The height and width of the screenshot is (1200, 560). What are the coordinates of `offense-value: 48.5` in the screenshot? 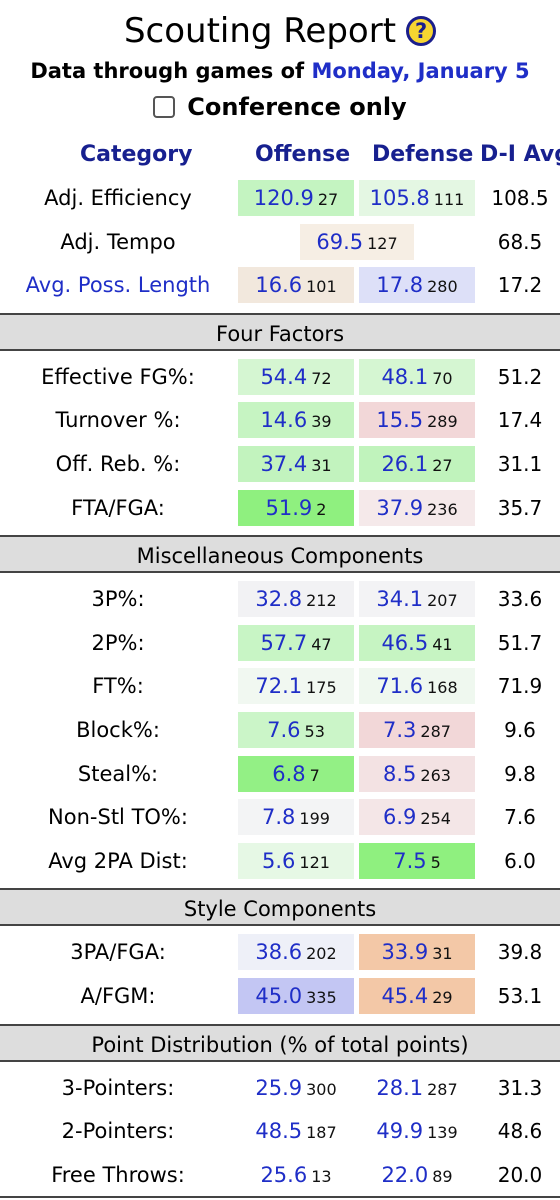 It's located at (279, 1131).